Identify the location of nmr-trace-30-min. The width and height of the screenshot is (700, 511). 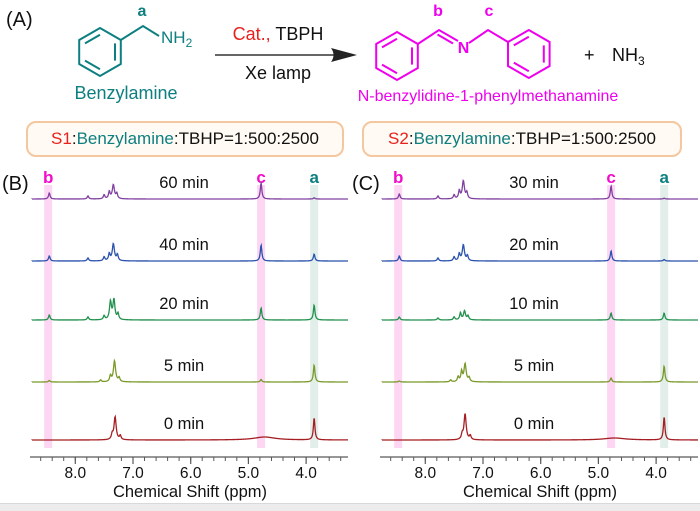
(539, 189).